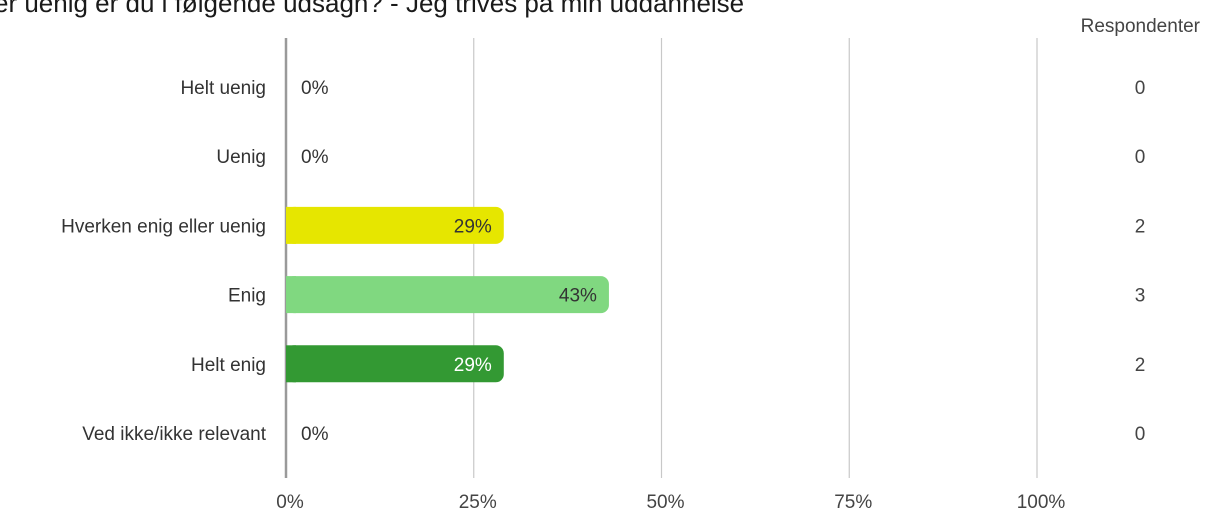 The image size is (1231, 519). Describe the element at coordinates (174, 434) in the screenshot. I see `category-label: Ved ikke/ikke relevant` at that location.